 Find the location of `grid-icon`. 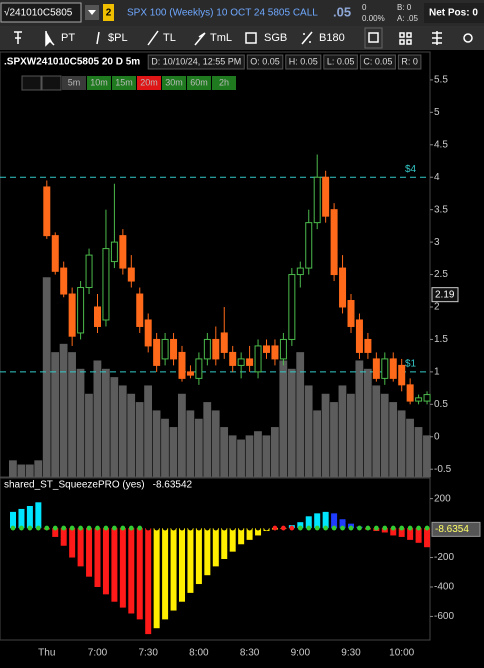

grid-icon is located at coordinates (405, 38).